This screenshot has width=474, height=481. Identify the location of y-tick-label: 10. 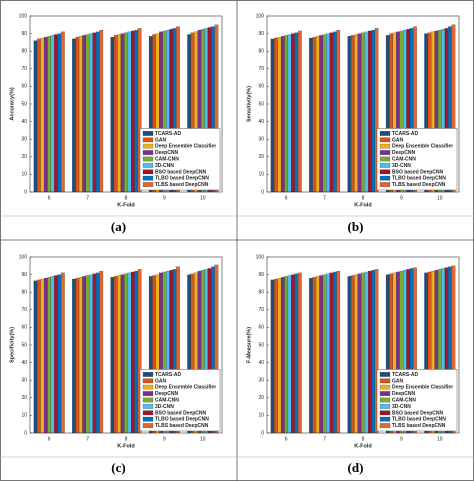
(261, 416).